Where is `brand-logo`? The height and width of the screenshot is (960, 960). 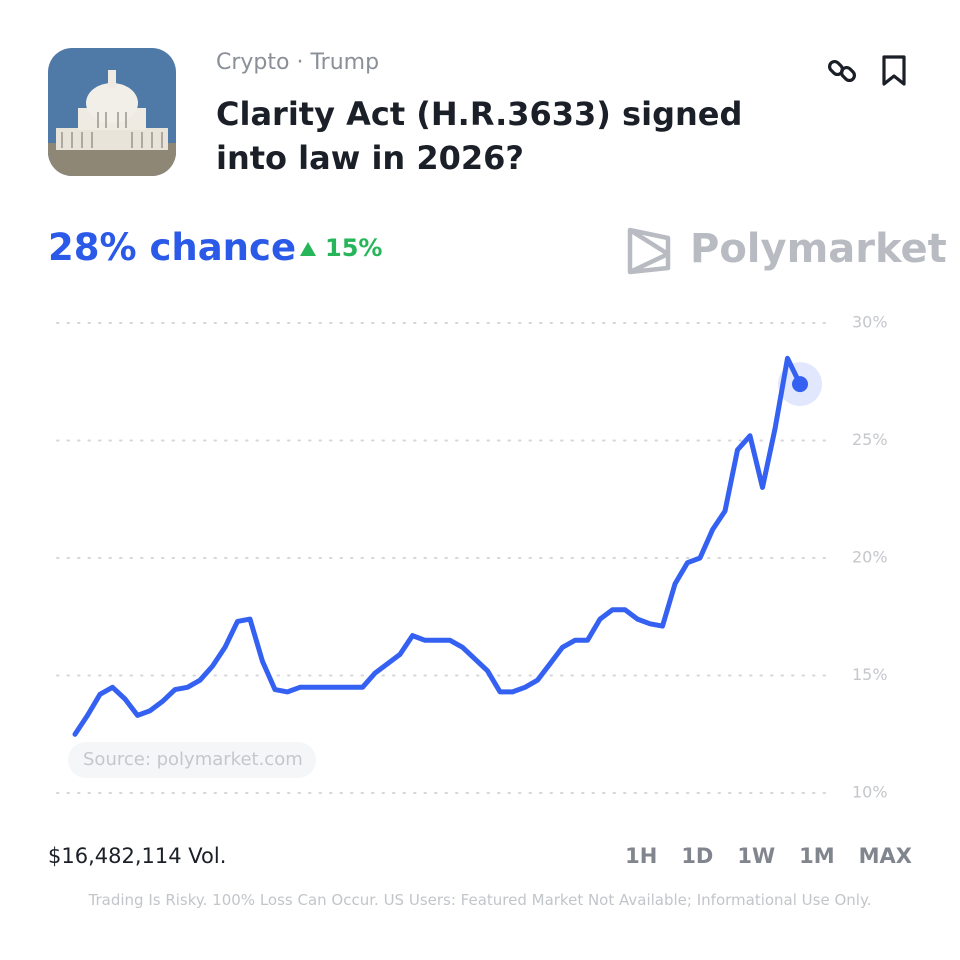 brand-logo is located at coordinates (649, 251).